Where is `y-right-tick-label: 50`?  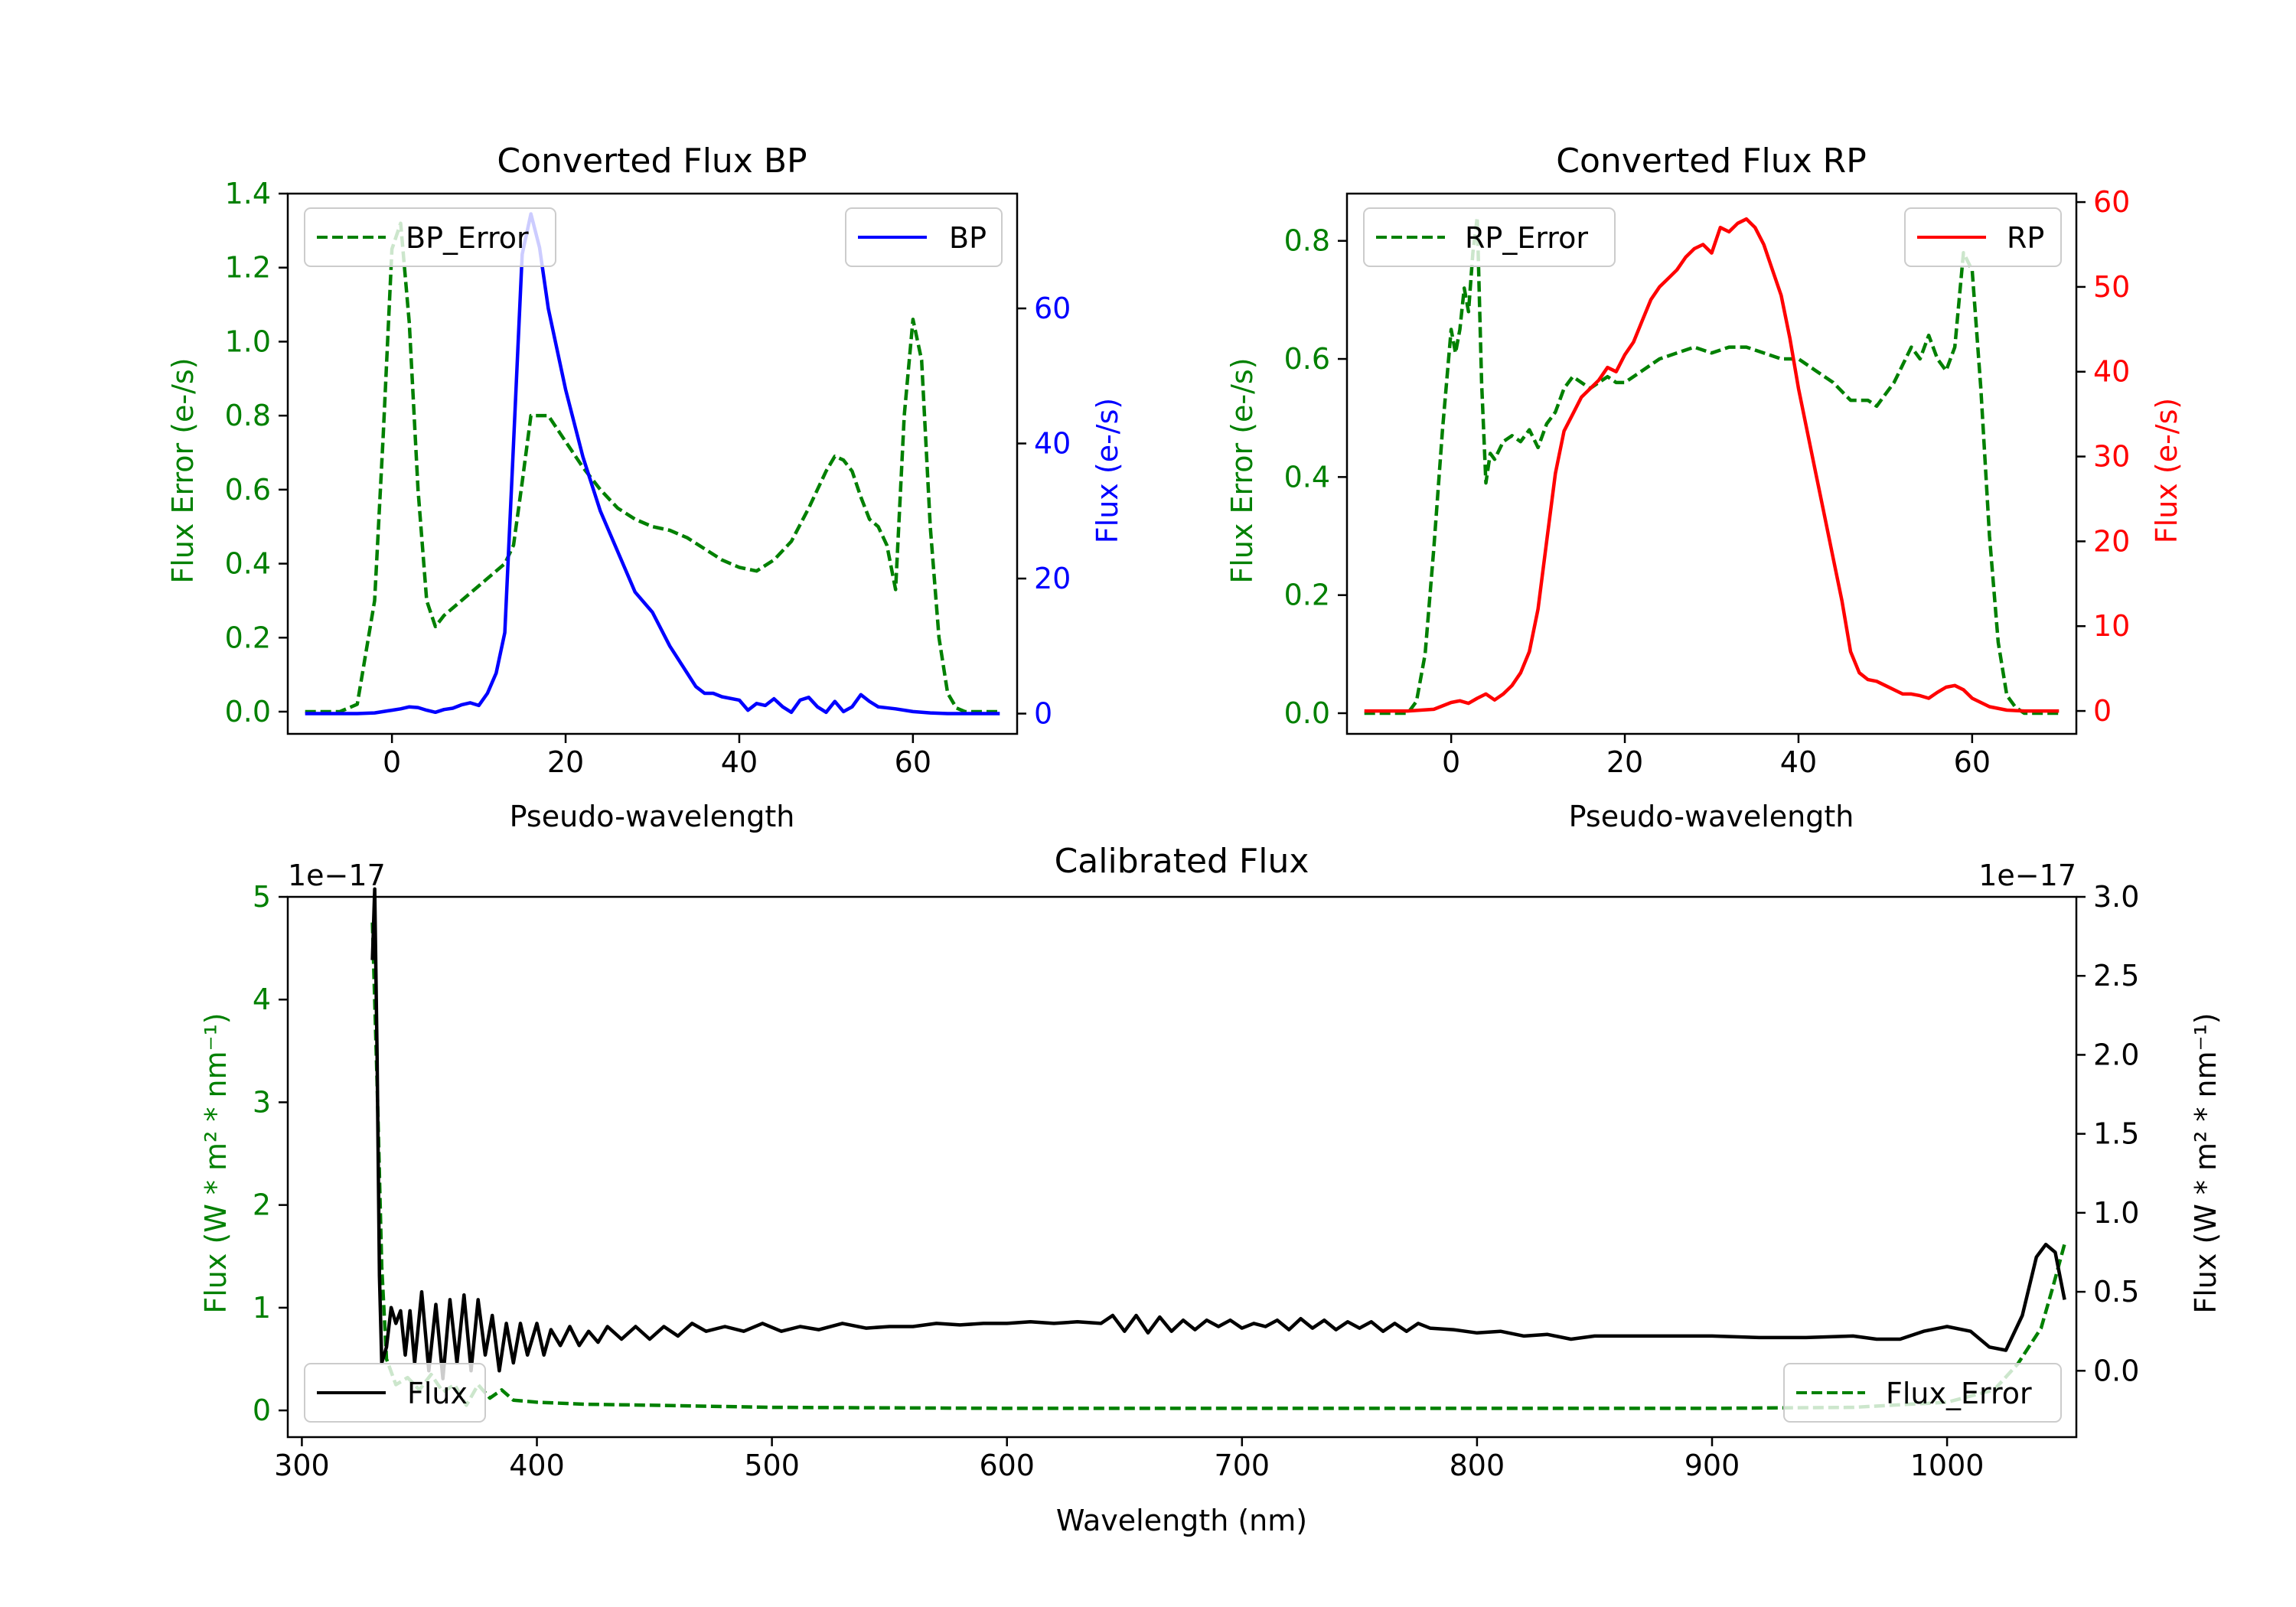
y-right-tick-label: 50 is located at coordinates (2111, 287).